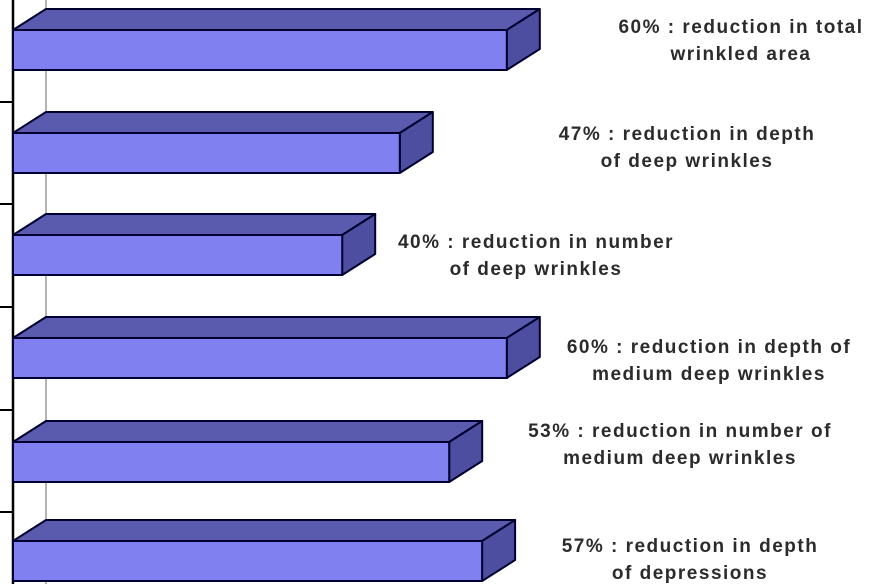  What do you see at coordinates (260, 358) in the screenshot?
I see `bar-4-front-face` at bounding box center [260, 358].